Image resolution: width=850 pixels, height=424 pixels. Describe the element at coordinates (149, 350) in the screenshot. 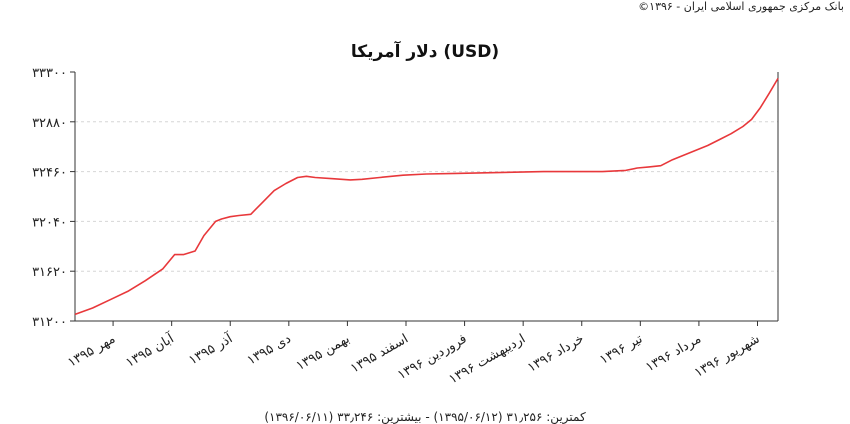

I see `x-tick-label: آبان ۱۳۹۵` at that location.